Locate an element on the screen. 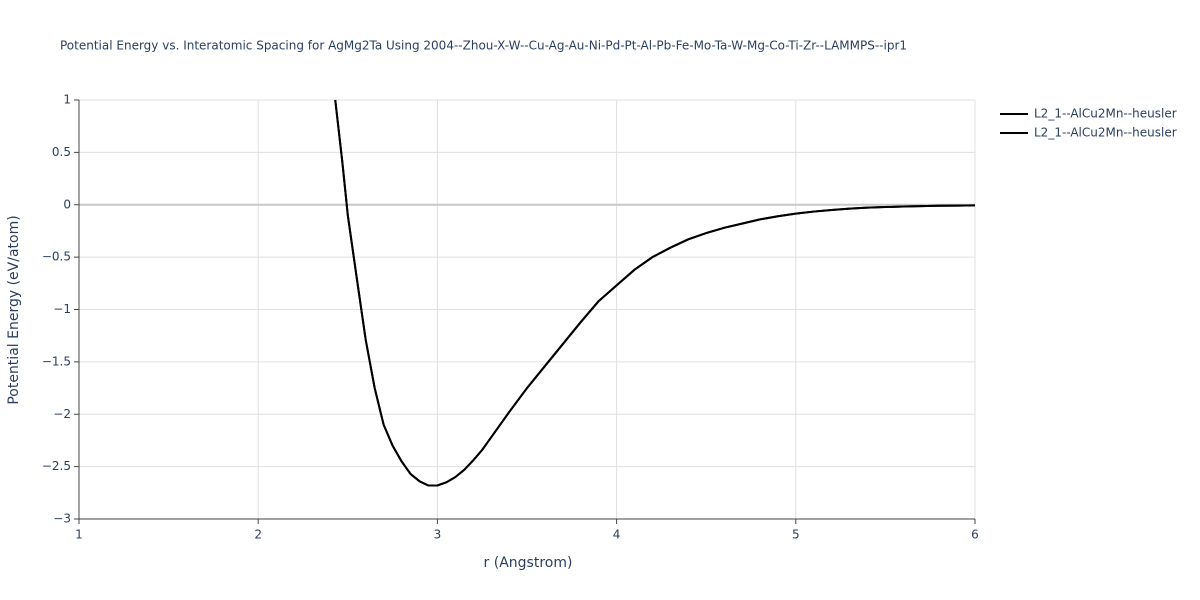 This screenshot has height=600, width=1200. y-tick-label: −3 is located at coordinates (62, 519).